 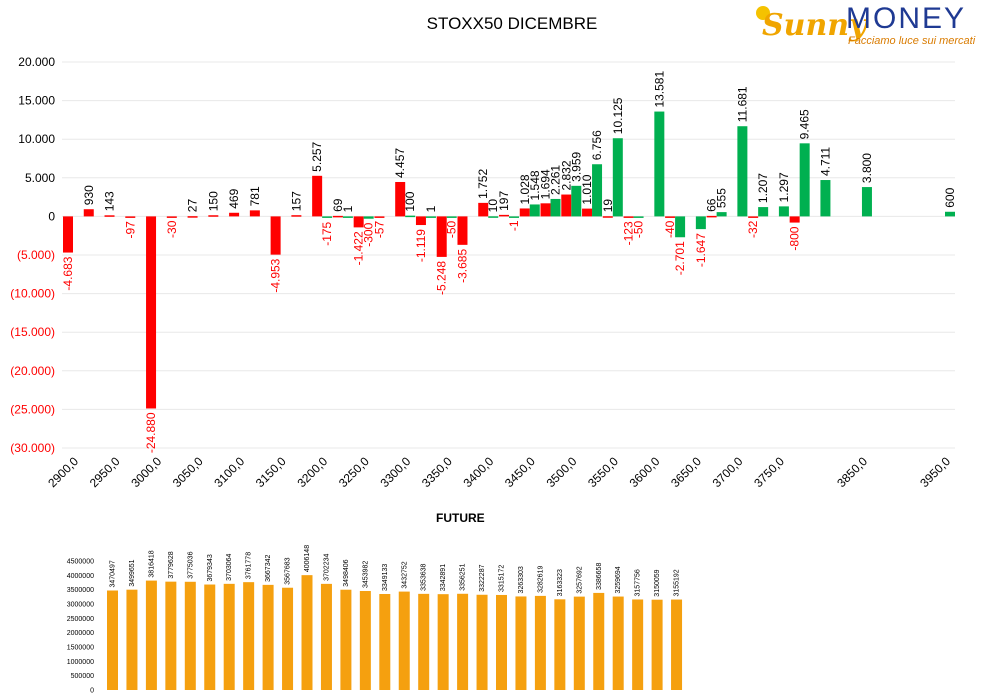 I want to click on data-label: -800, so click(x=795, y=238).